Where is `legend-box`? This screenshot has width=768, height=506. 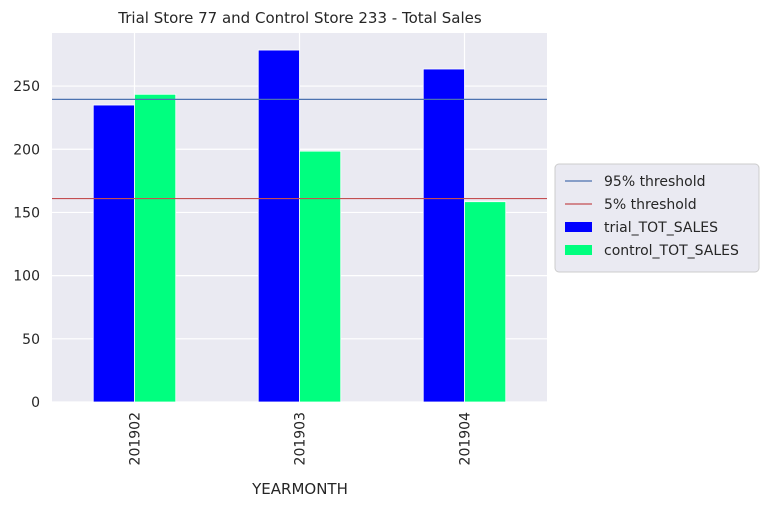
legend-box is located at coordinates (657, 218).